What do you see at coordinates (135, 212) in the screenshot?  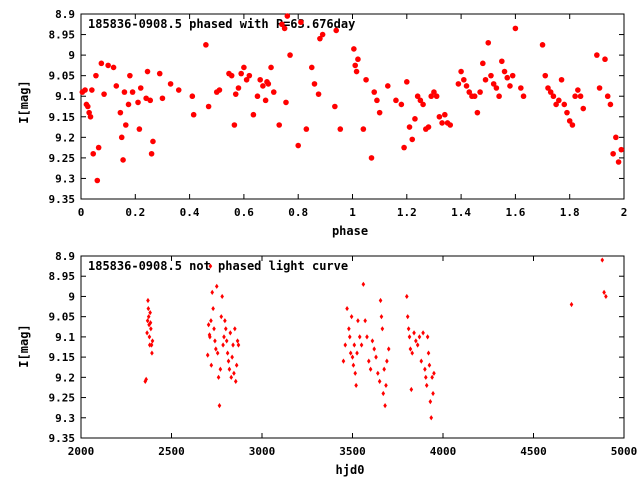 I see `x-tick-label: 0.2` at bounding box center [135, 212].